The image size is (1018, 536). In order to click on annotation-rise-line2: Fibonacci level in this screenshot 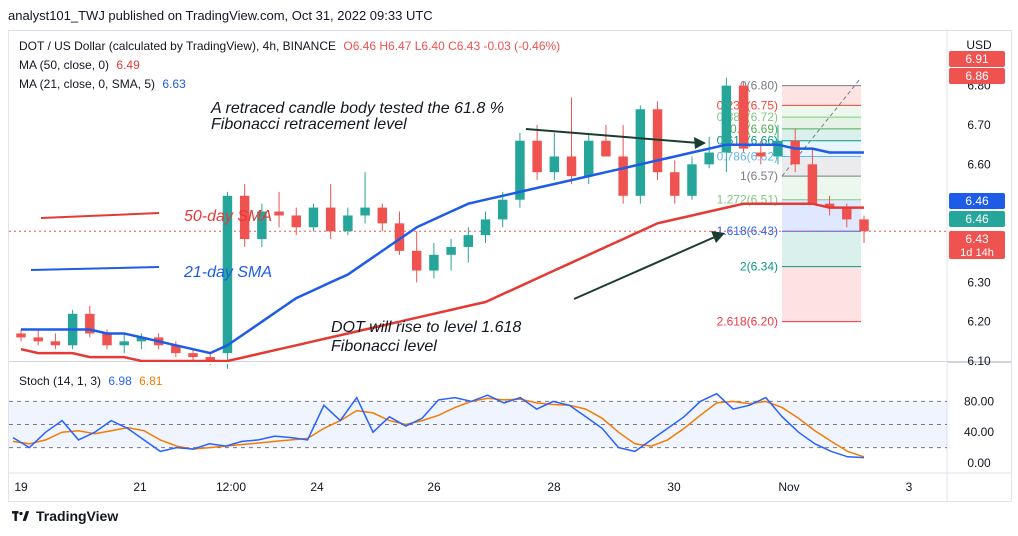, I will do `click(384, 346)`.